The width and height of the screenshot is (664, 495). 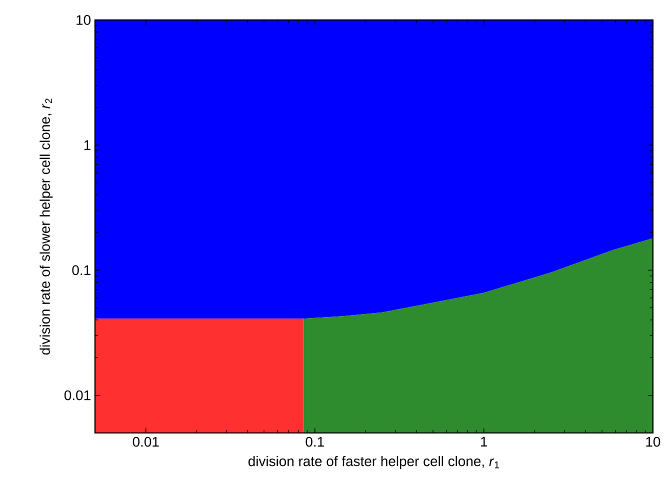 What do you see at coordinates (77, 395) in the screenshot?
I see `y-tick-label: 0.01` at bounding box center [77, 395].